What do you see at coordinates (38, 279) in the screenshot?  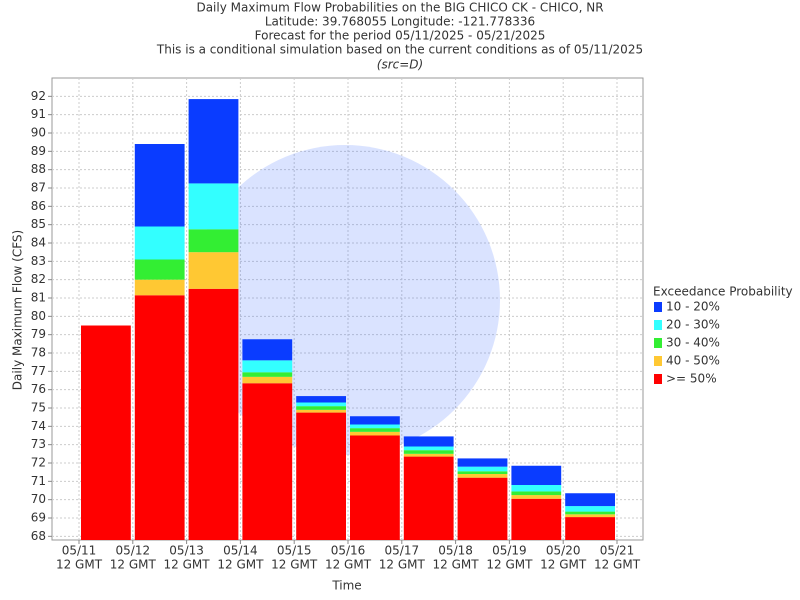 I see `y-tick-label: 82` at bounding box center [38, 279].